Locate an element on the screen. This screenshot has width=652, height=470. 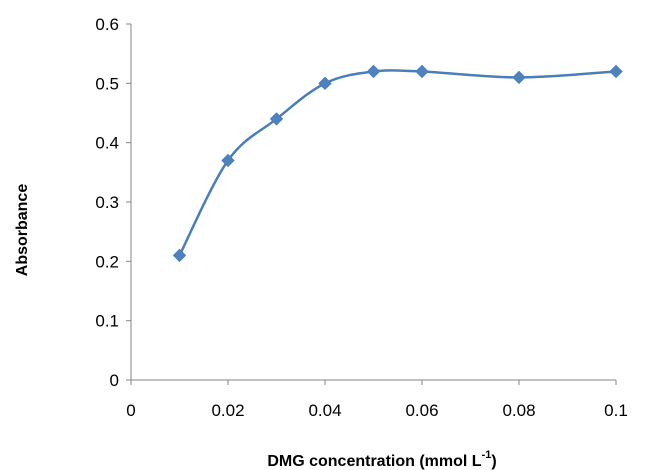
y-tick-label: 0.6 is located at coordinates (107, 24).